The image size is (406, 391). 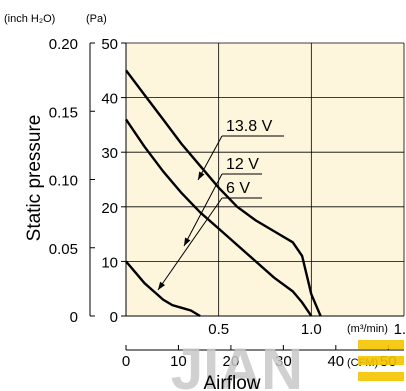 What do you see at coordinates (109, 208) in the screenshot?
I see `pa-tick-label: 20` at bounding box center [109, 208].